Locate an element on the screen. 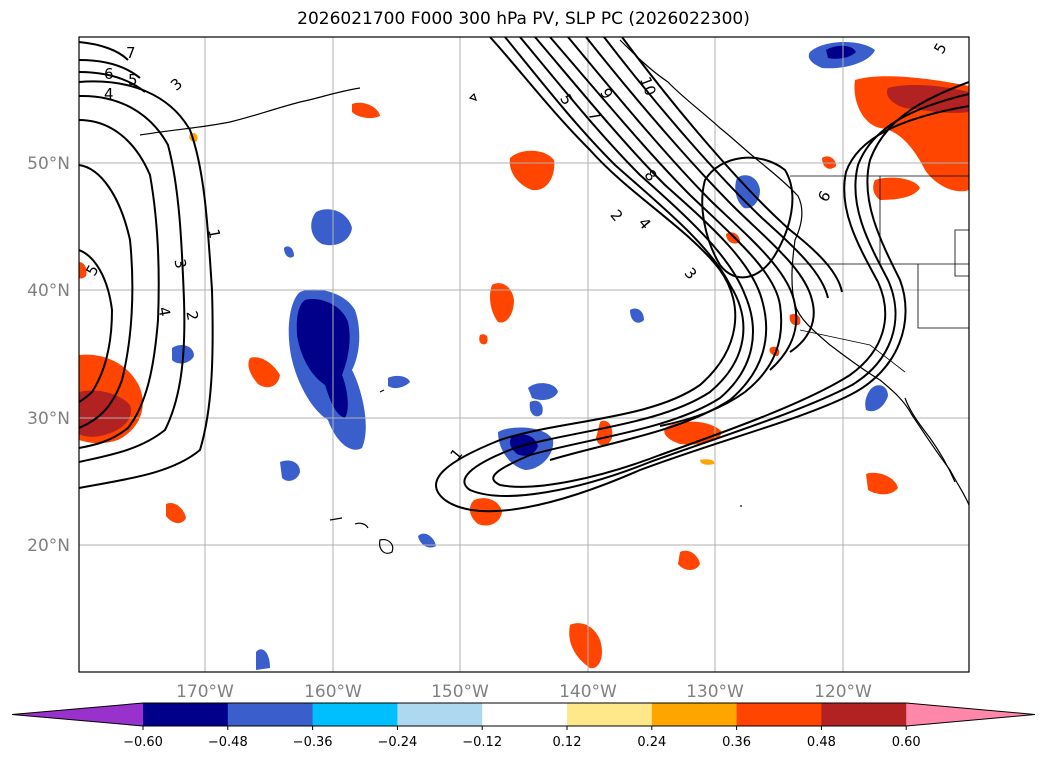 The image size is (1047, 765). lon-label-170w: 170°W is located at coordinates (205, 692).